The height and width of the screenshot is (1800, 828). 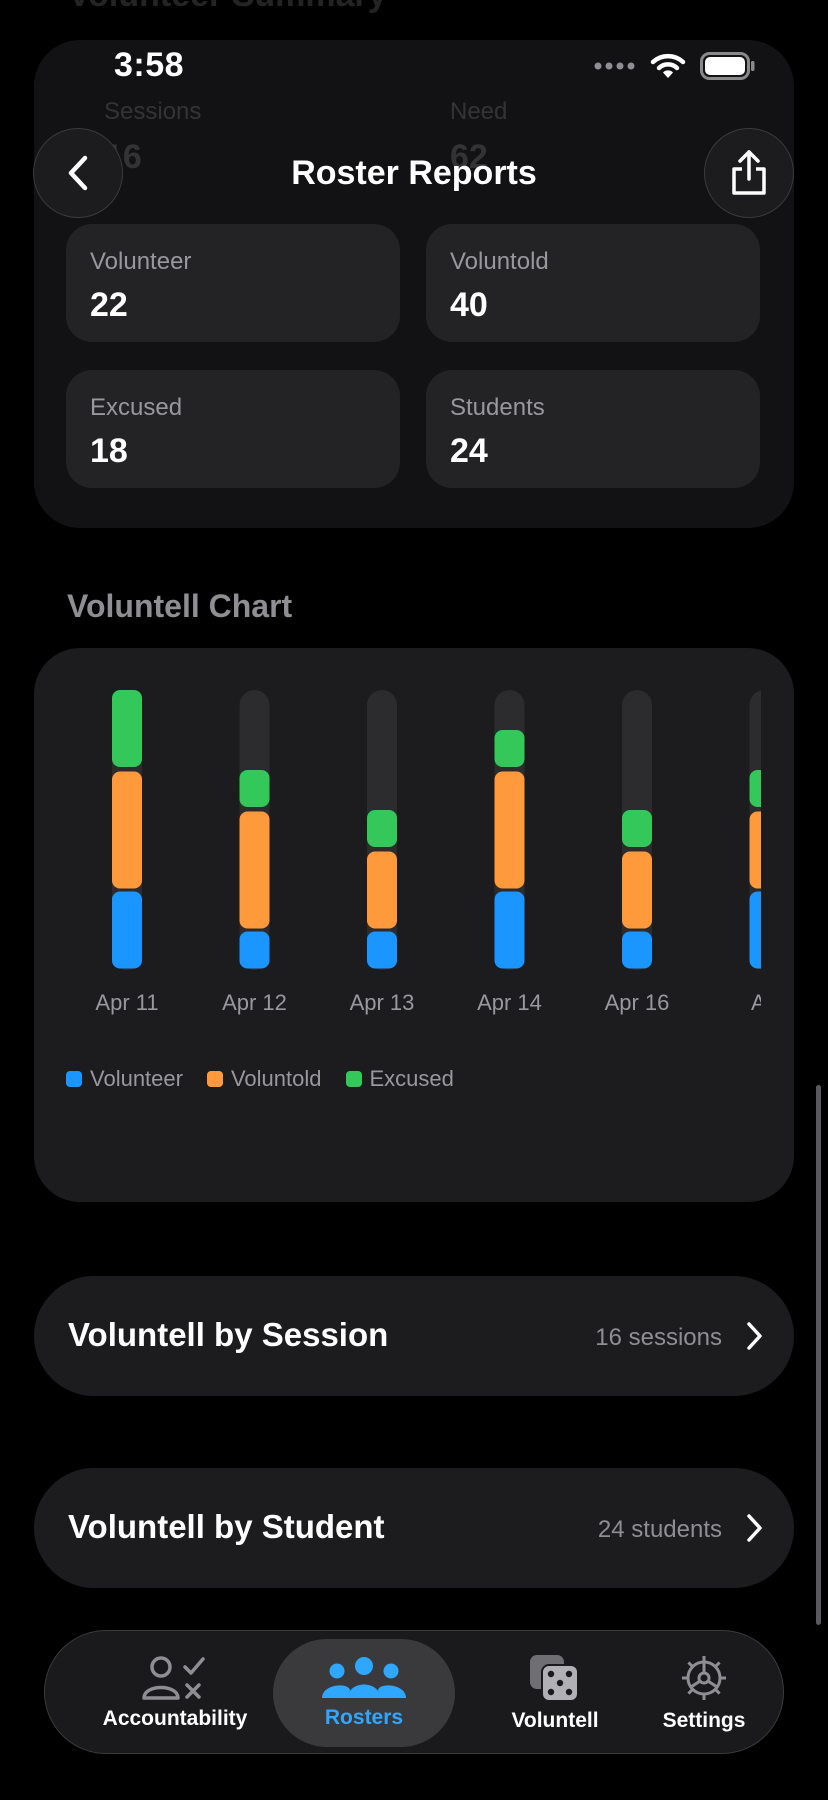 I want to click on status-icons, so click(x=675, y=66).